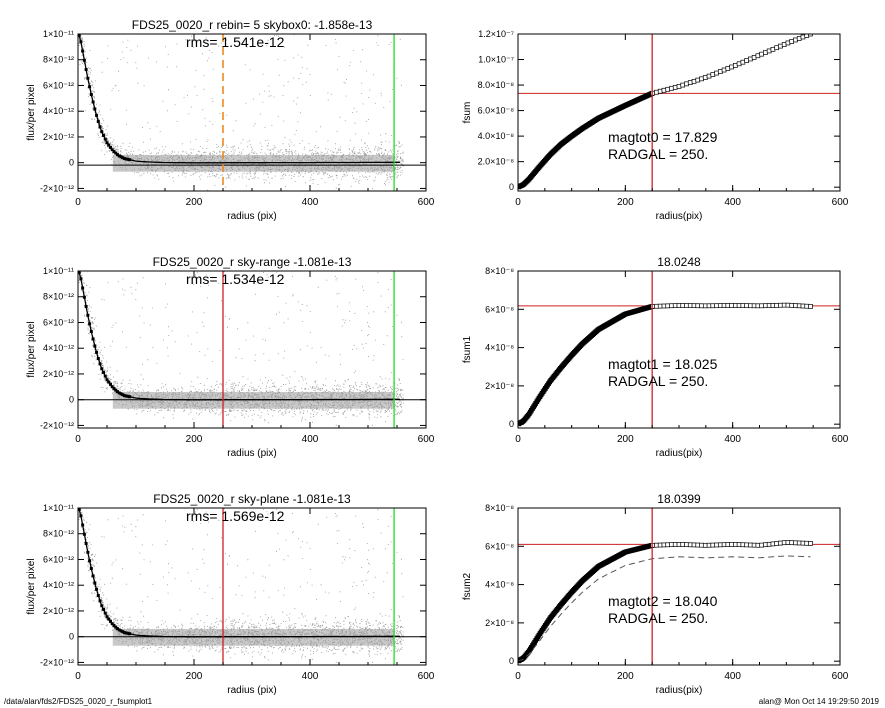  I want to click on x-tick-label: 0, so click(78, 676).